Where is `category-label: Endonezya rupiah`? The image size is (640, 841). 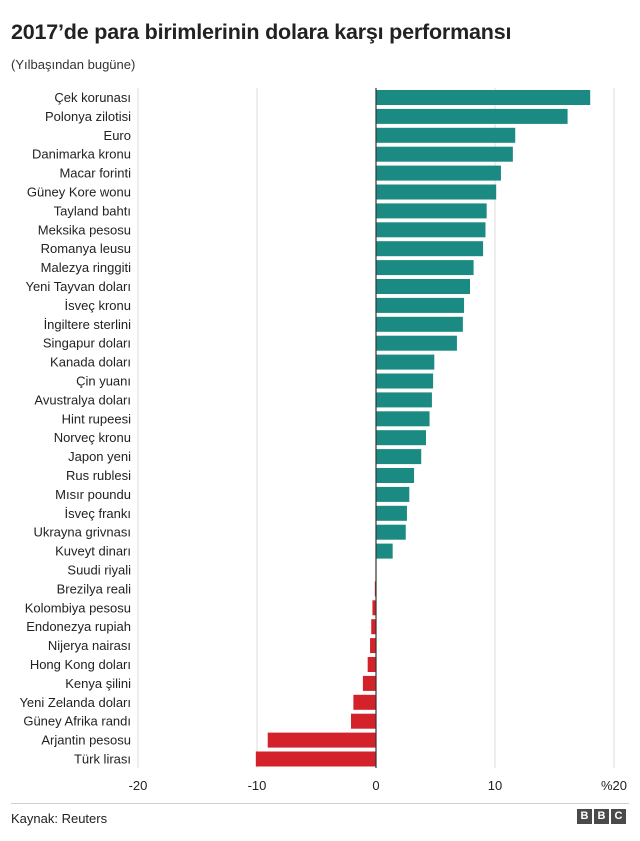 category-label: Endonezya rupiah is located at coordinates (78, 626).